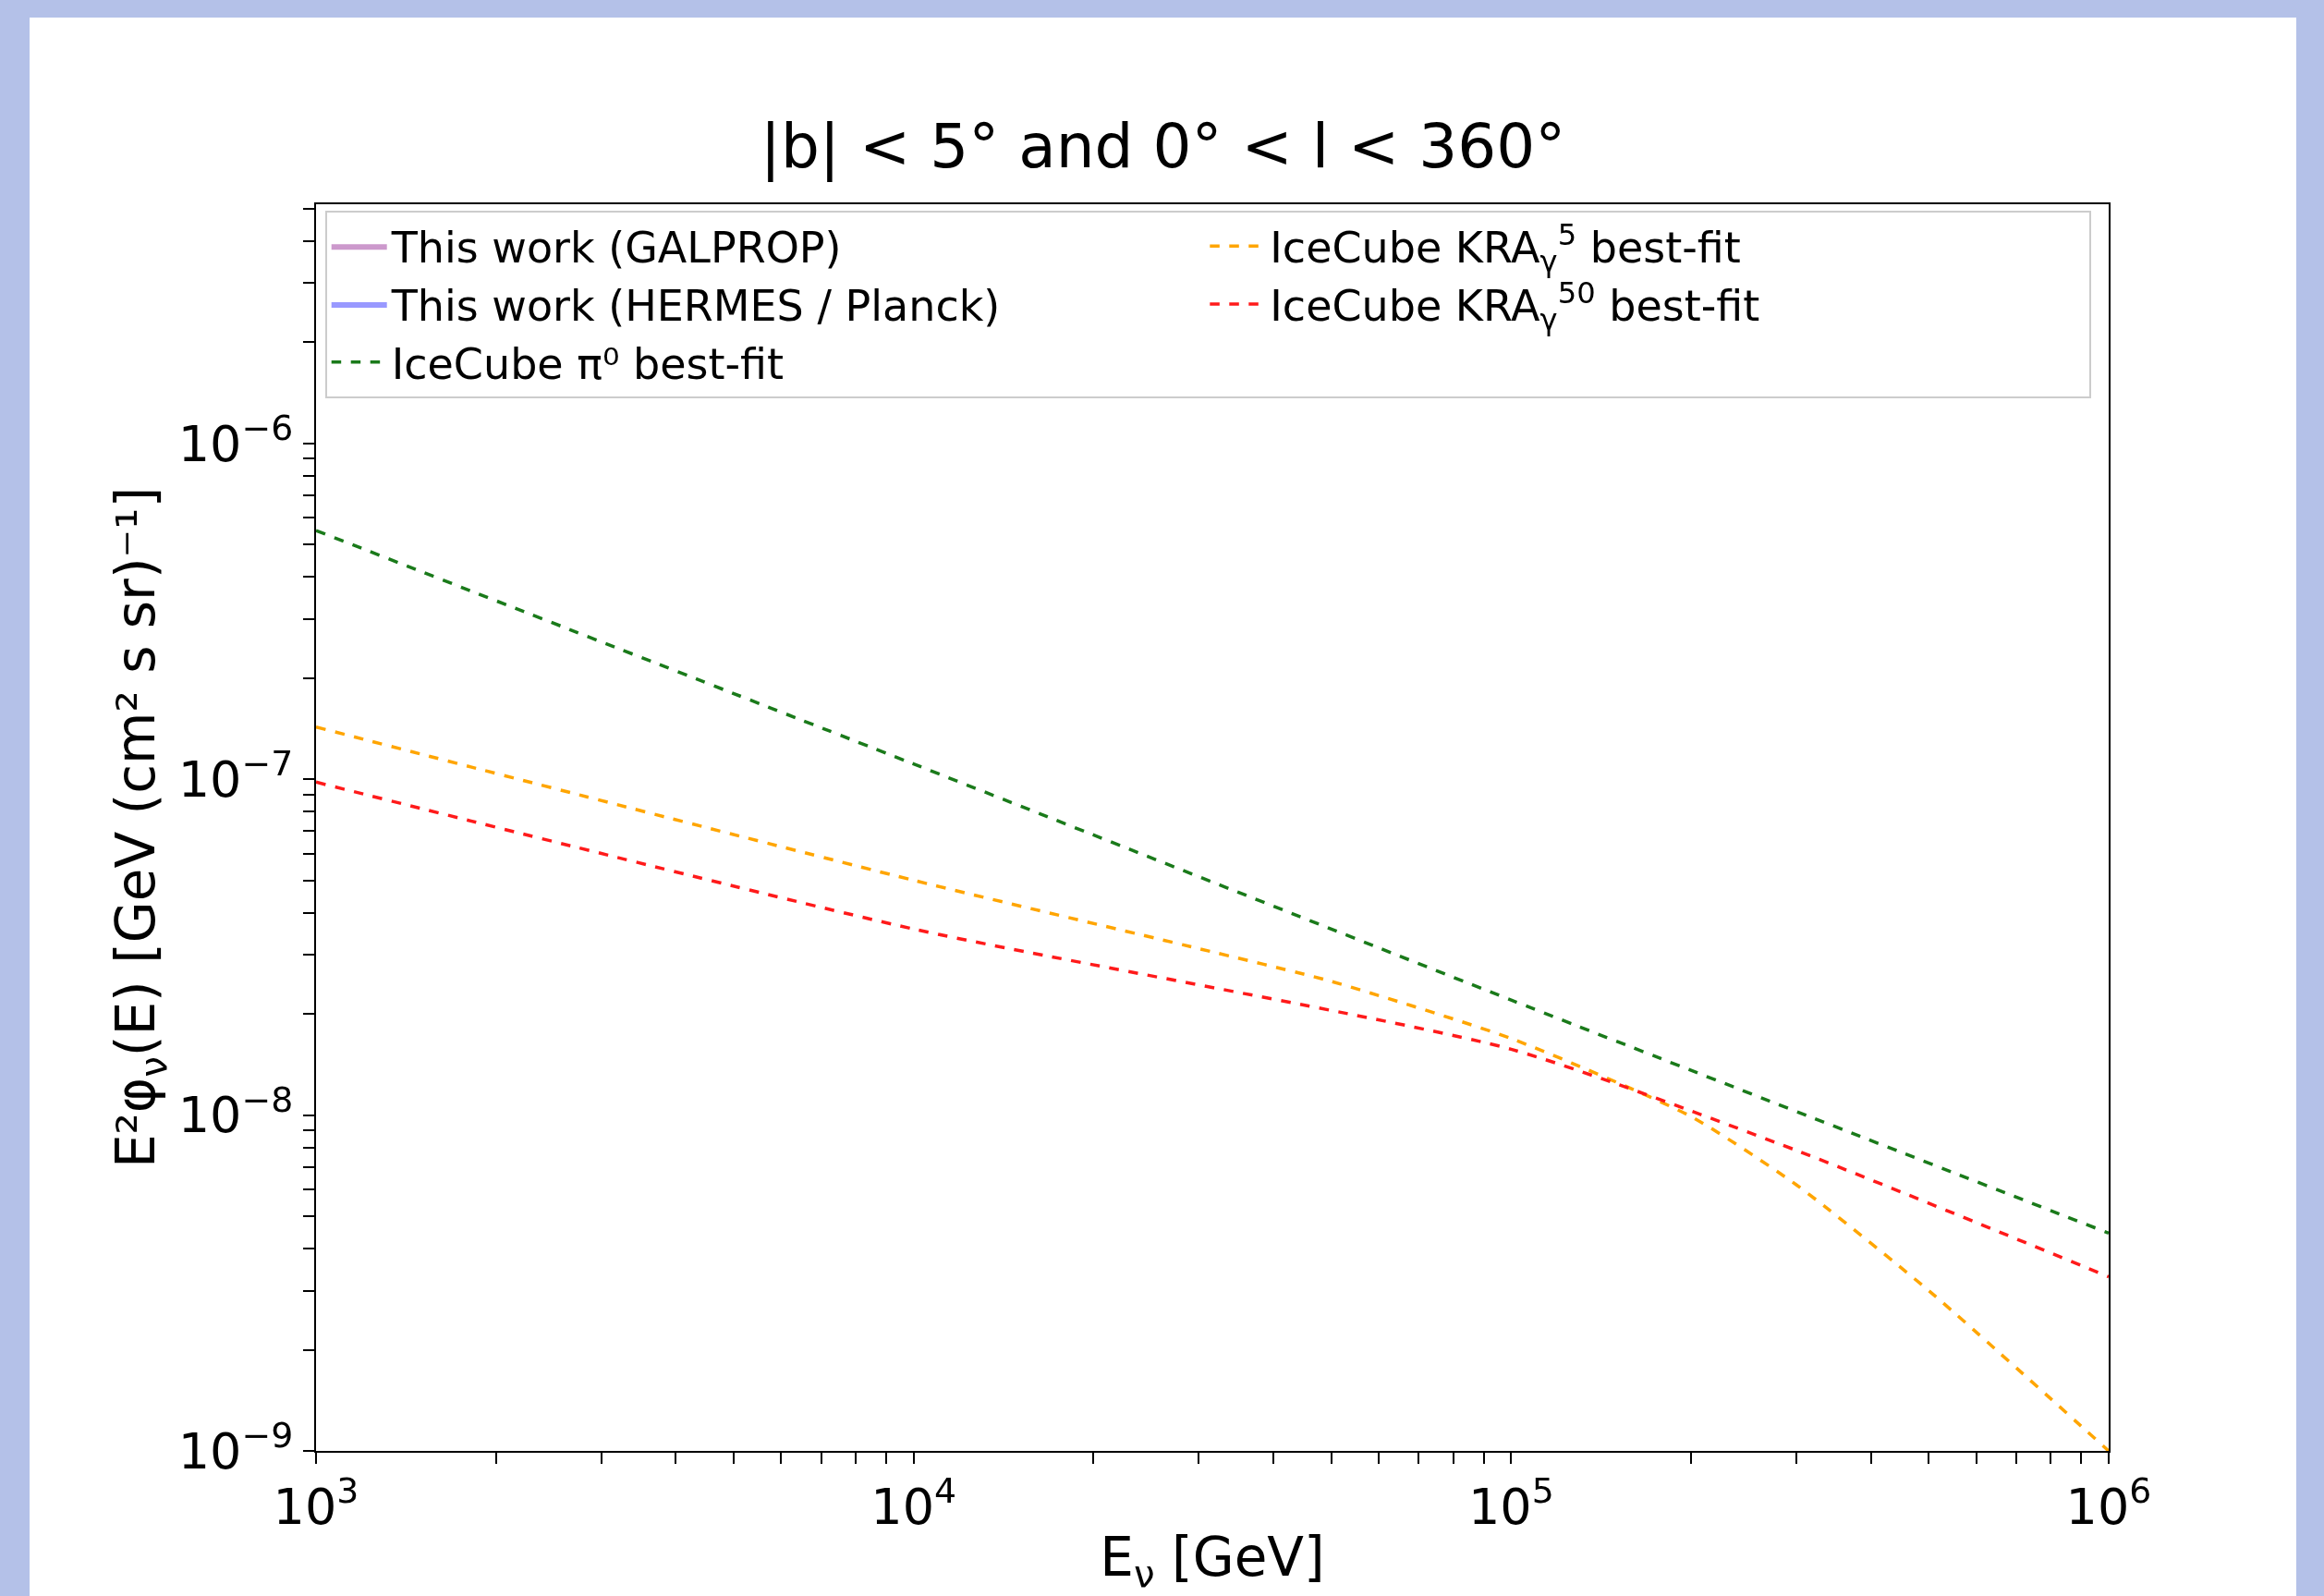 This screenshot has height=1596, width=2324. What do you see at coordinates (2108, 1503) in the screenshot?
I see `x-tick-label: 10$^{6}$` at bounding box center [2108, 1503].